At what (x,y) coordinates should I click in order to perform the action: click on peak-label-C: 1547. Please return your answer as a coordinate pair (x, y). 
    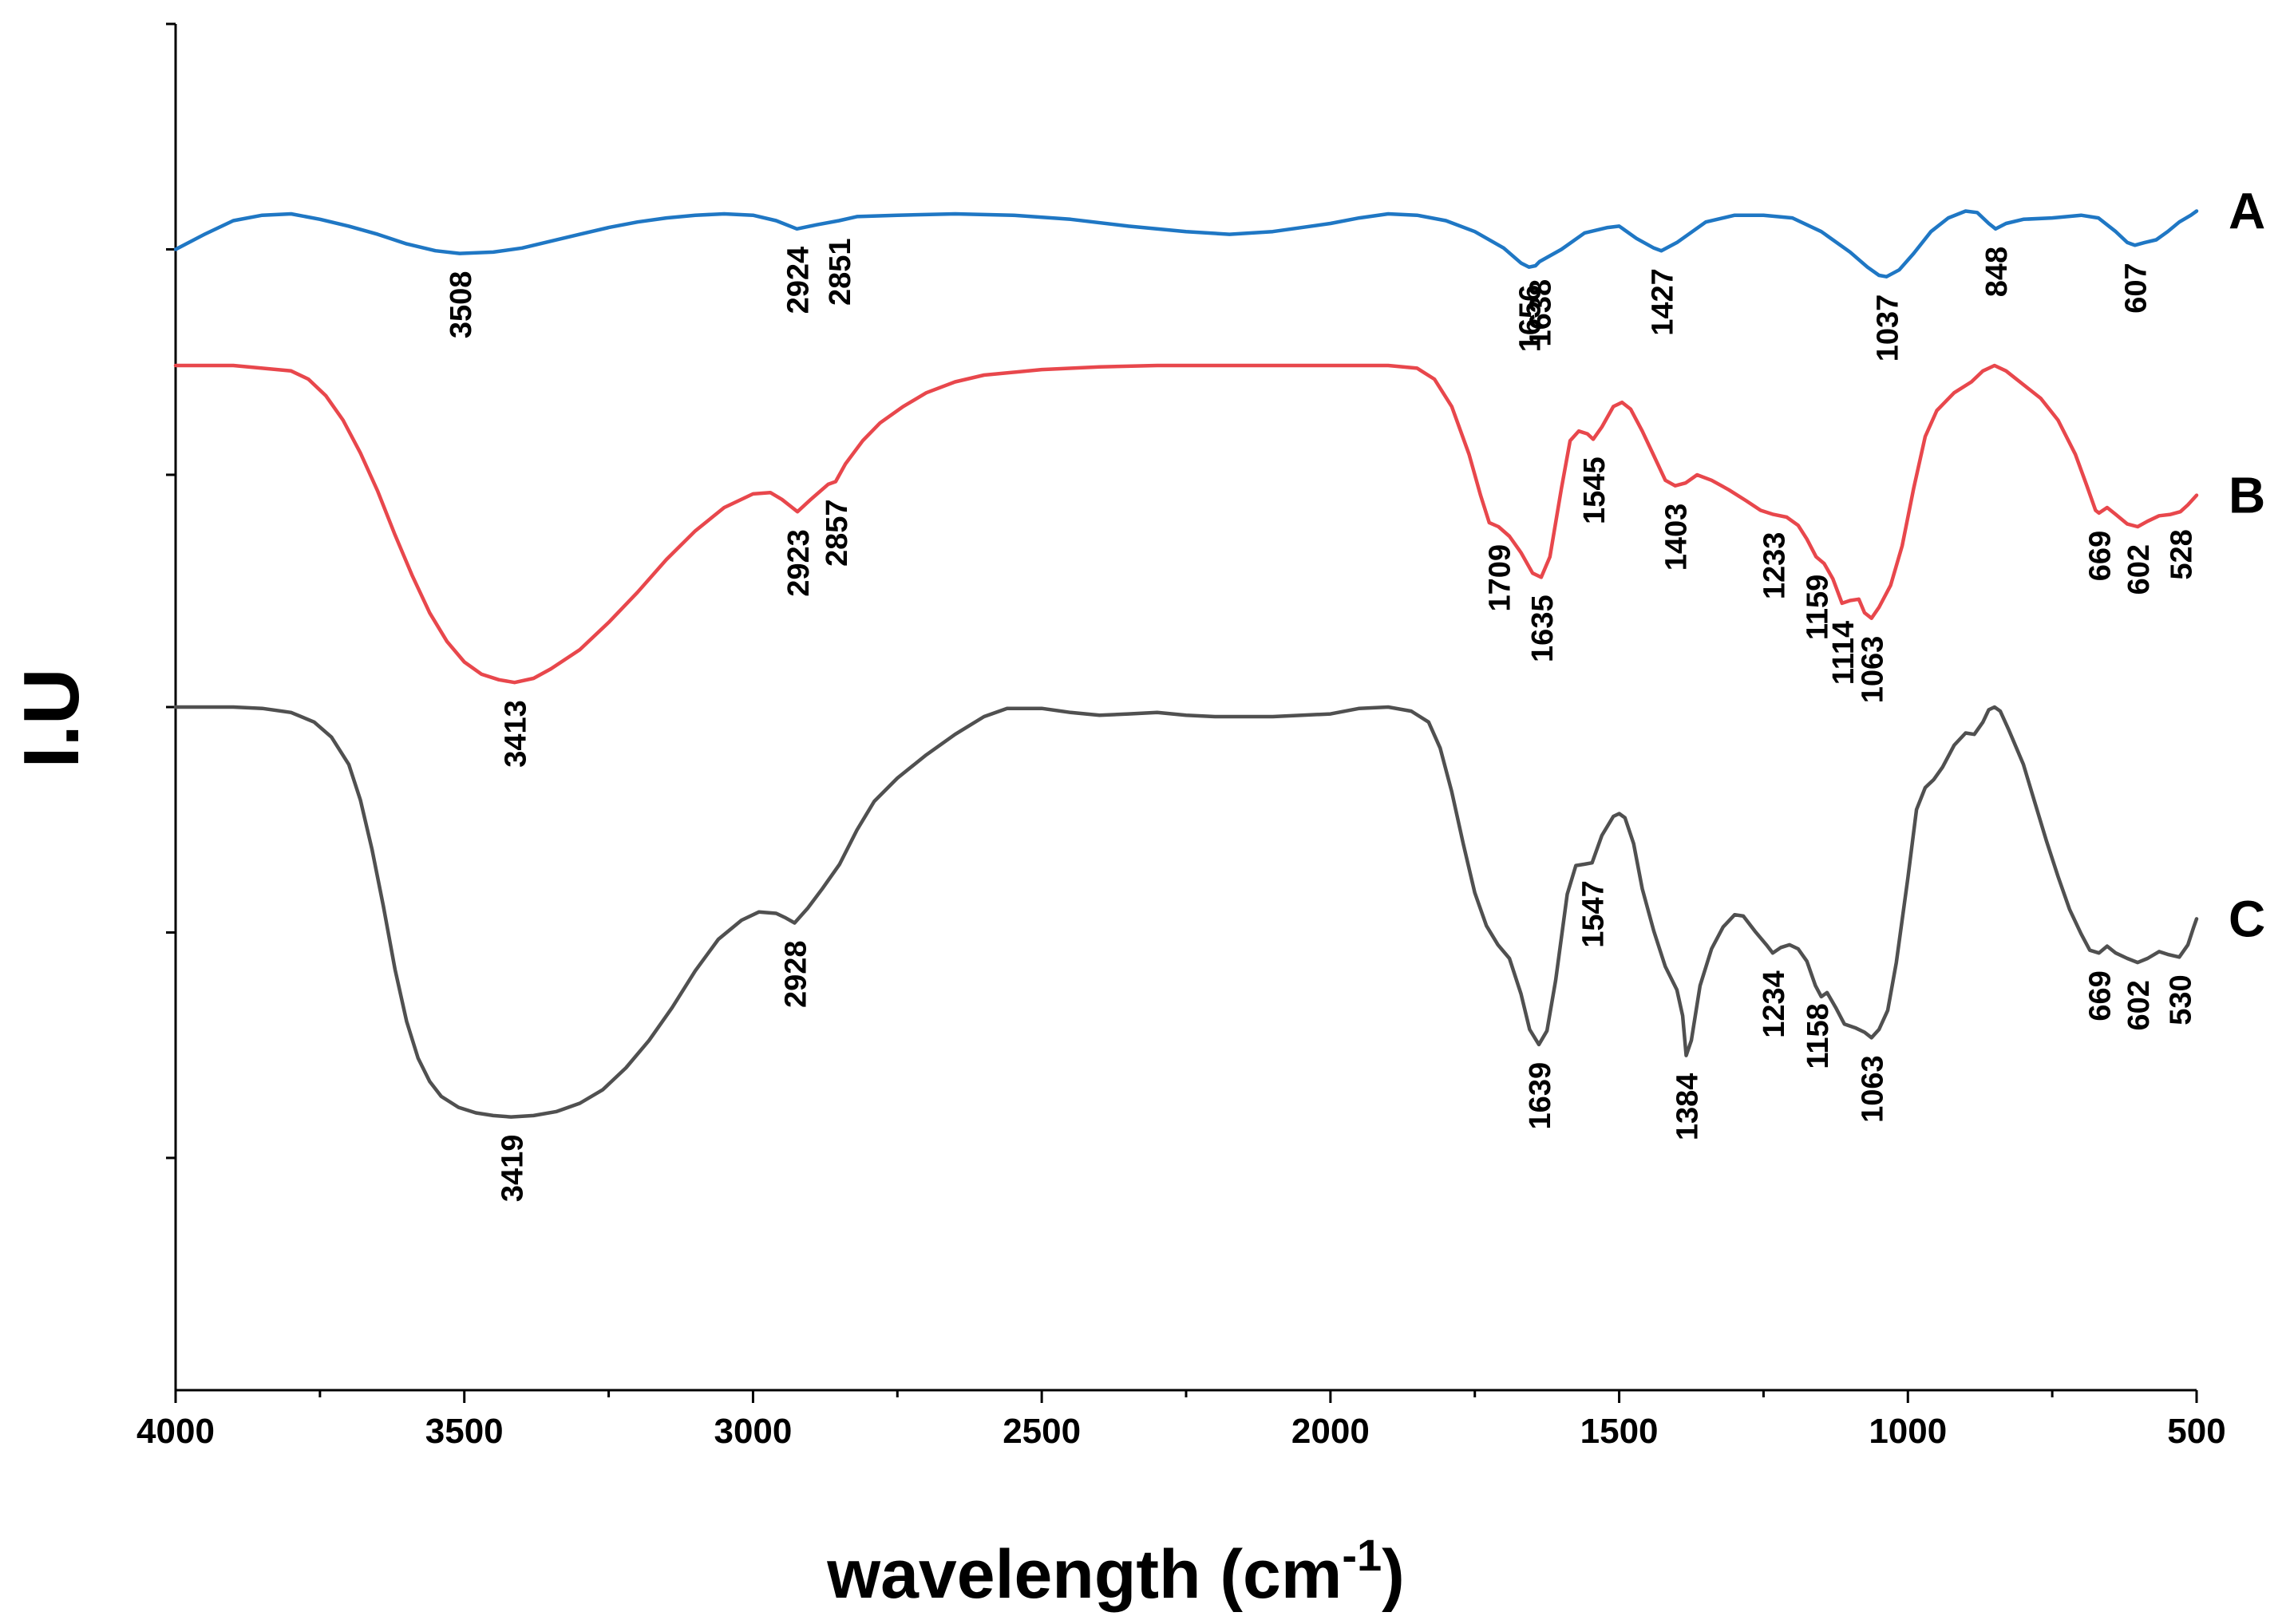
    Looking at the image, I should click on (1594, 914).